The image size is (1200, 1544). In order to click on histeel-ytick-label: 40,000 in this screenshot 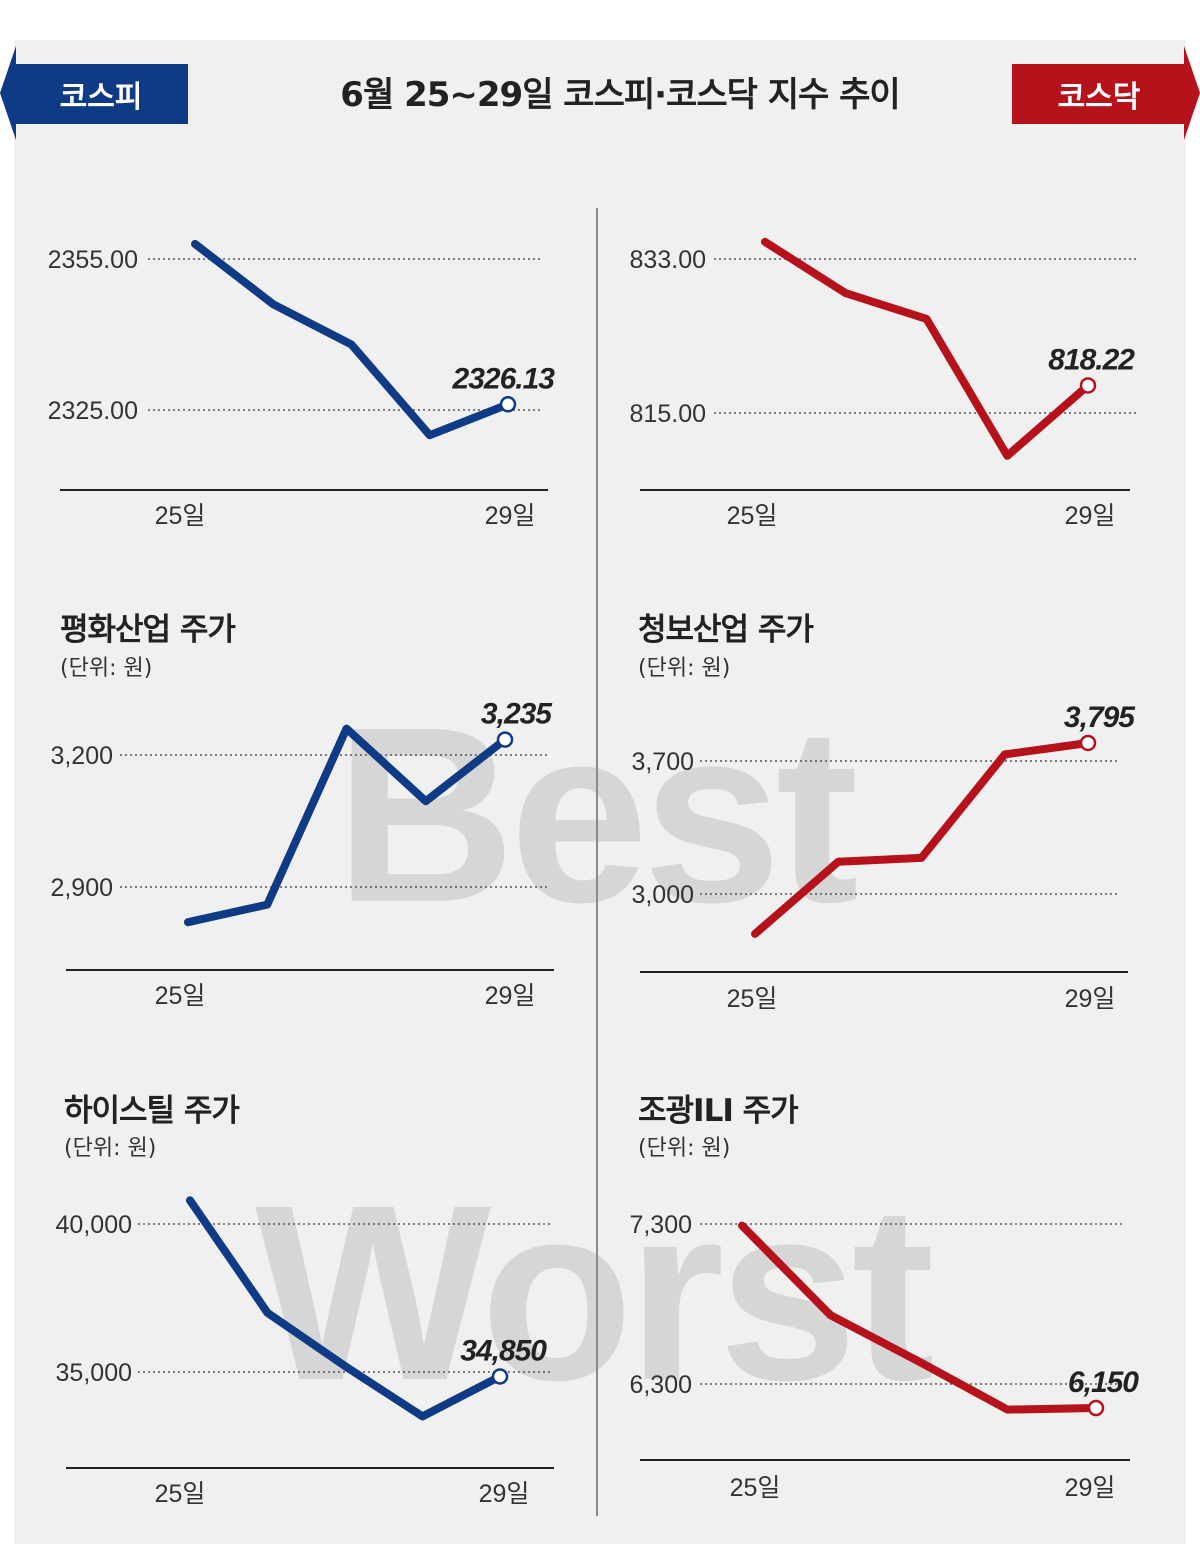, I will do `click(94, 1225)`.